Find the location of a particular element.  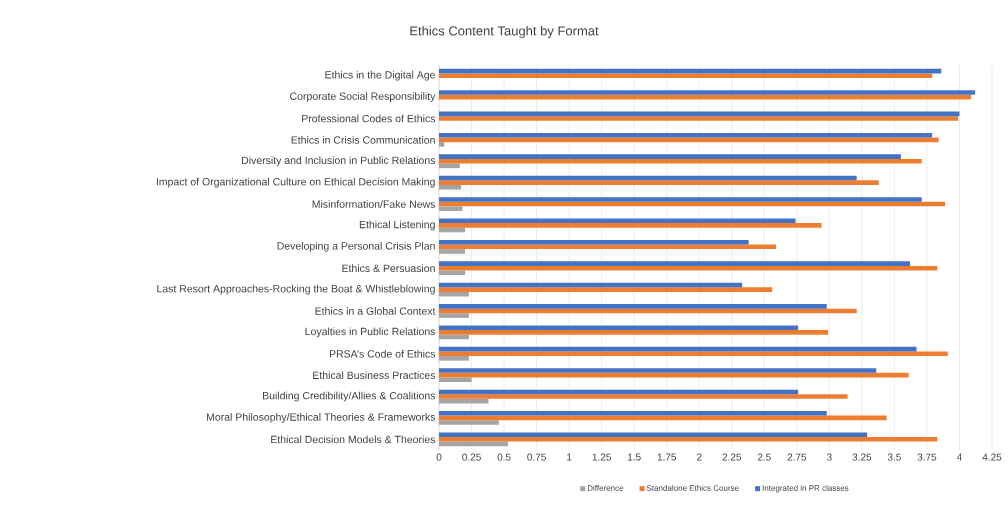

y-tick-label: Ethics in the Digital Age is located at coordinates (380, 75).